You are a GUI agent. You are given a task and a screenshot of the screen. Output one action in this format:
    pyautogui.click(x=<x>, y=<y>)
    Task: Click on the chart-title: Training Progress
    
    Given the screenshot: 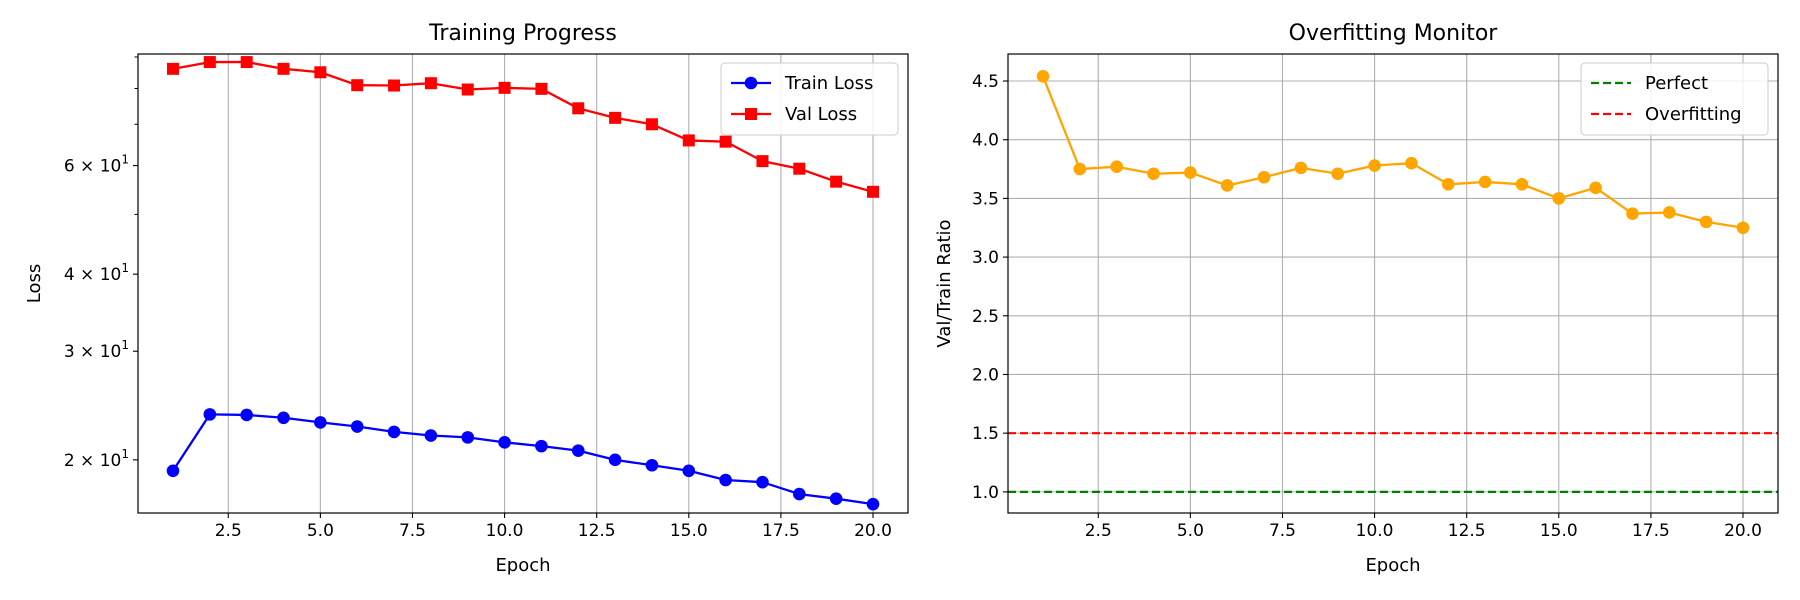 What is the action you would take?
    pyautogui.click(x=522, y=33)
    